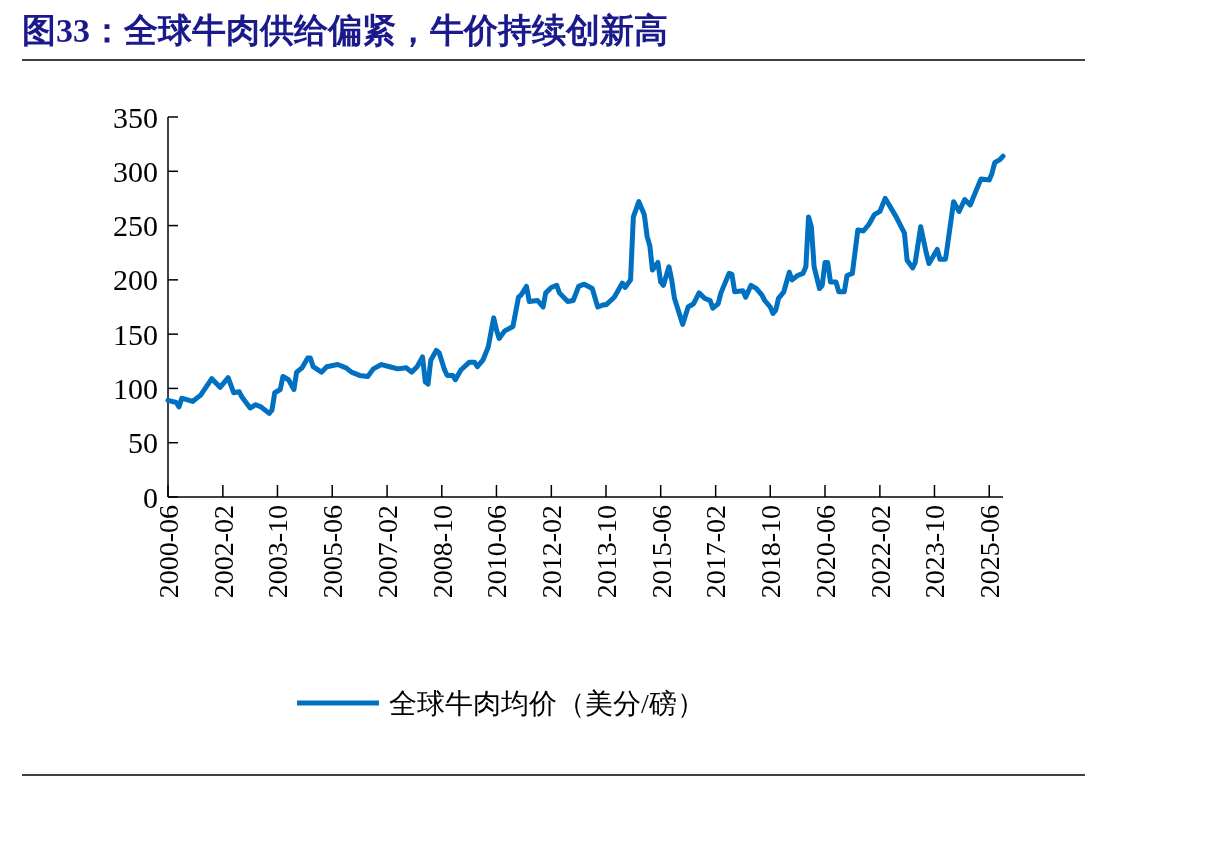 The width and height of the screenshot is (1210, 843). I want to click on y-tick-label: 200, so click(135, 280).